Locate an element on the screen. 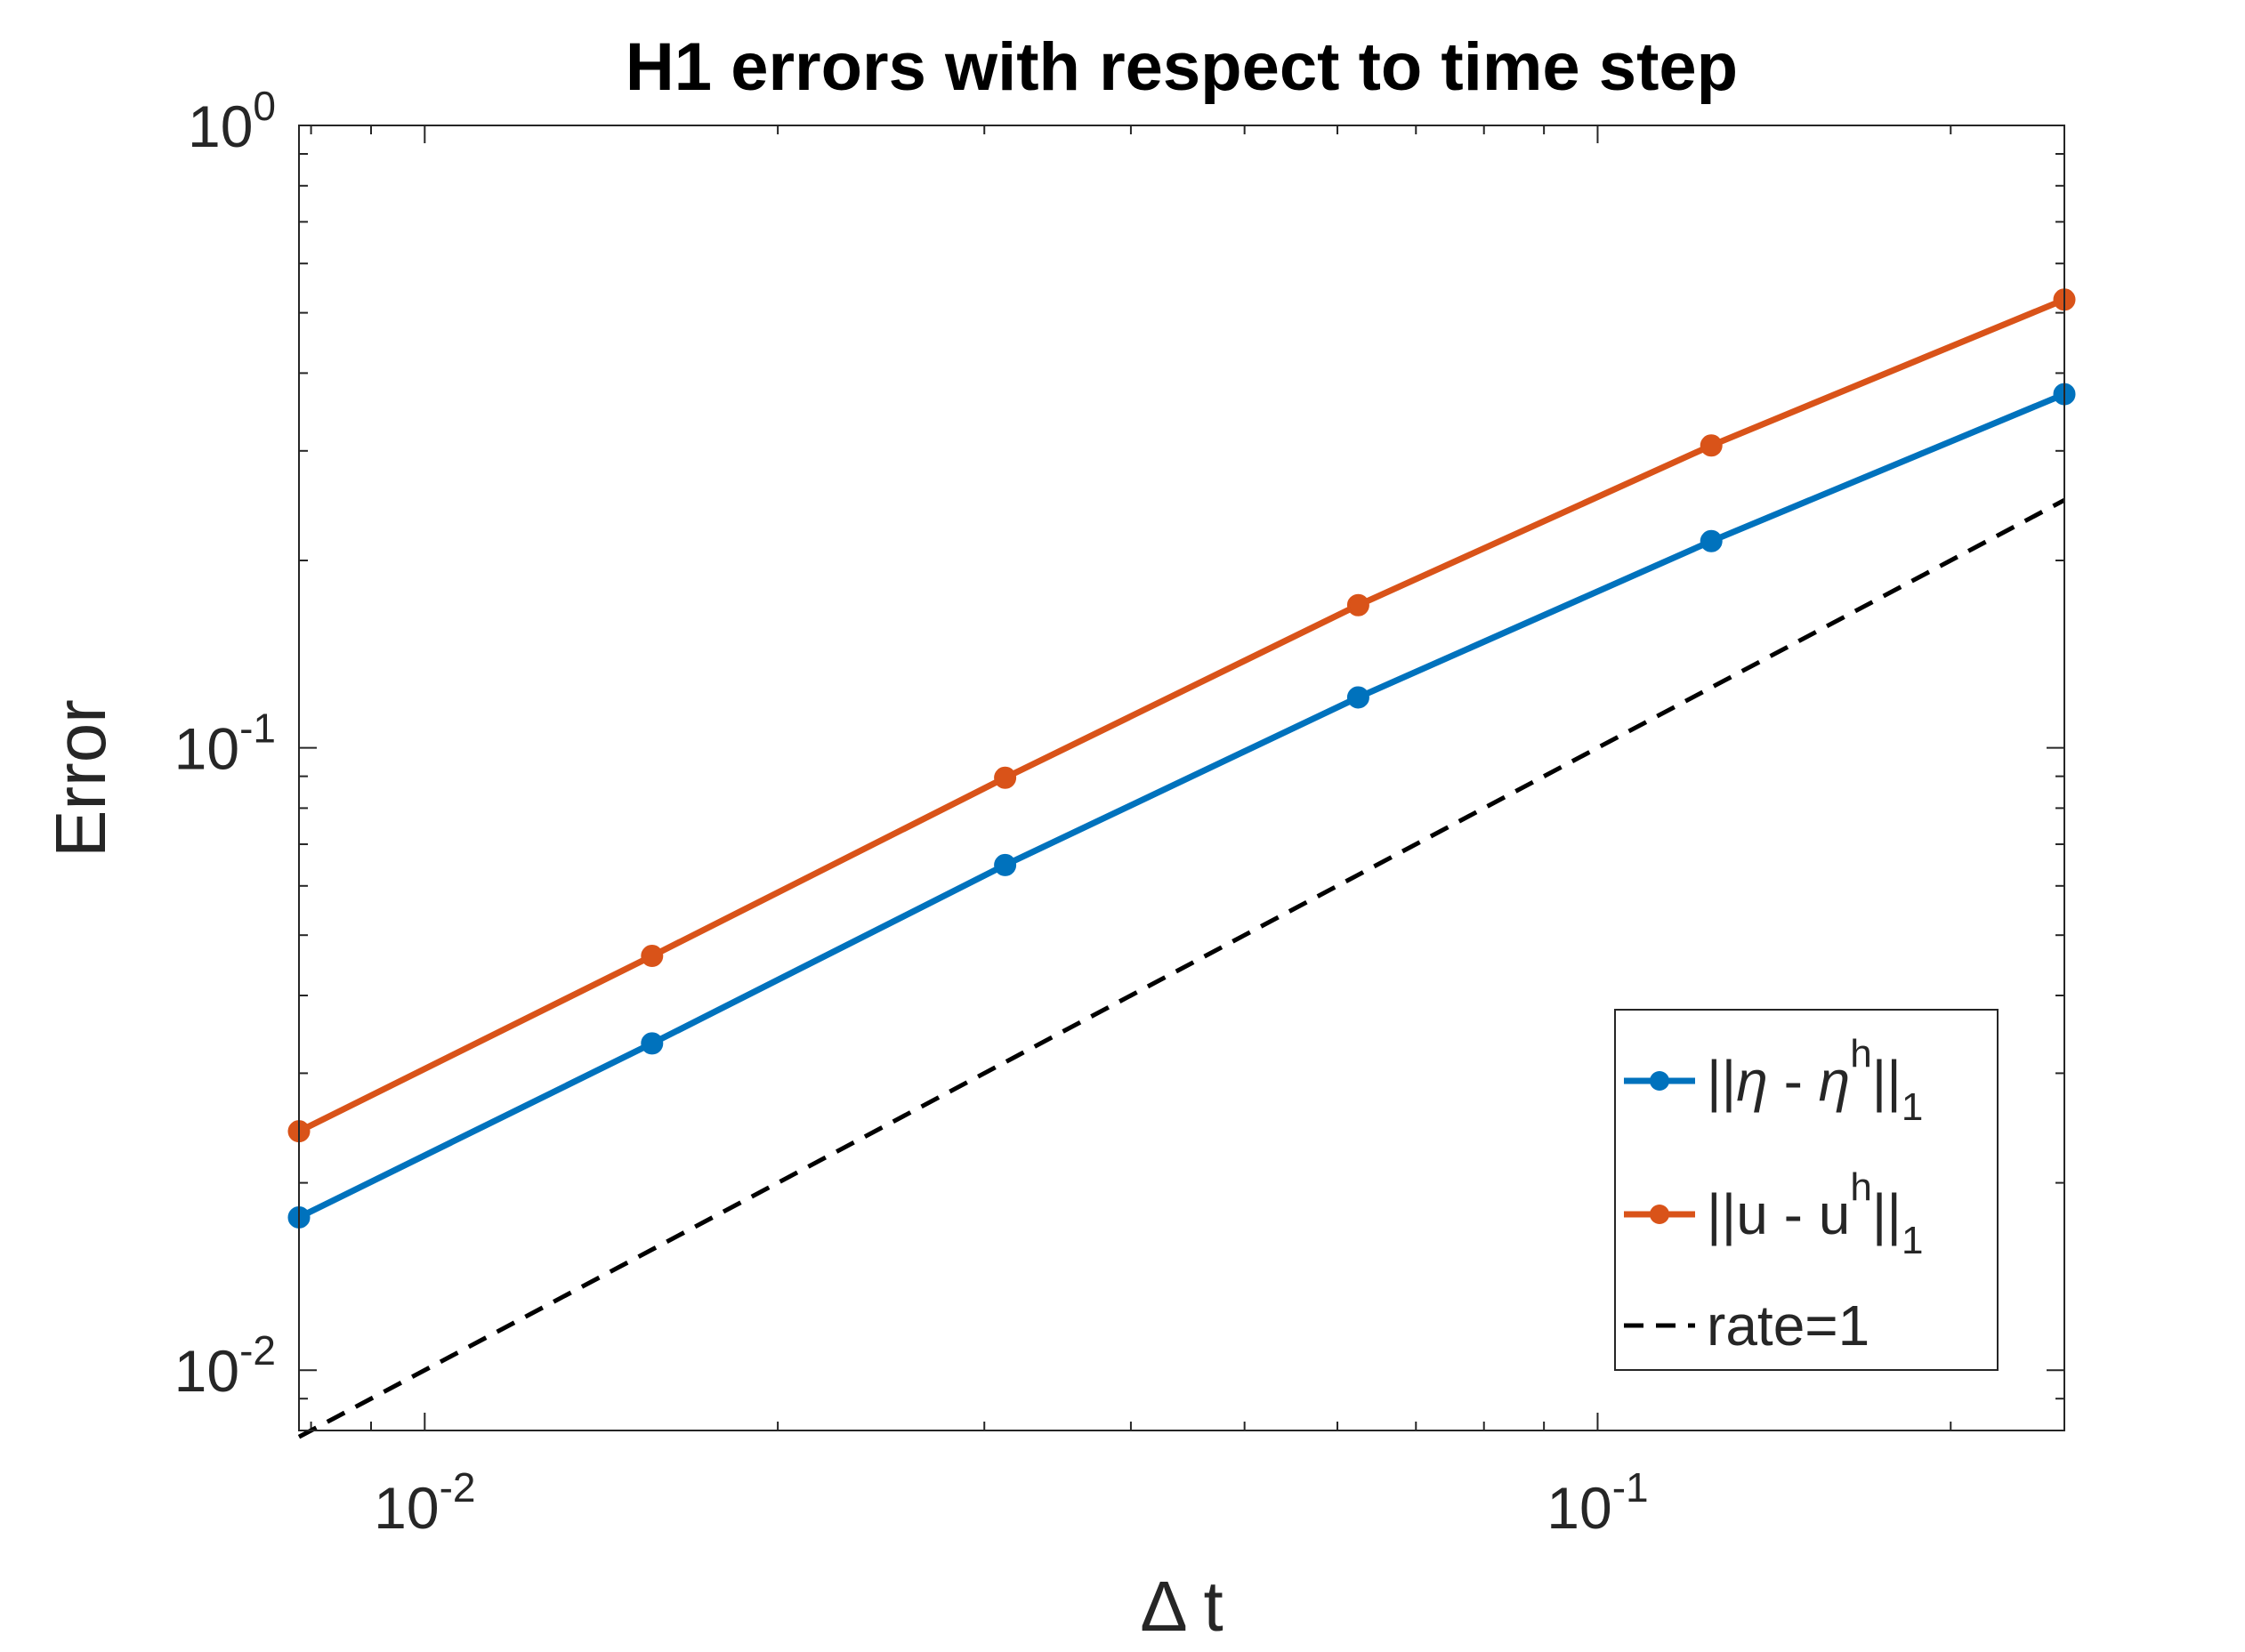 This screenshot has width=2245, height=1652. legend-box is located at coordinates (1806, 1190).